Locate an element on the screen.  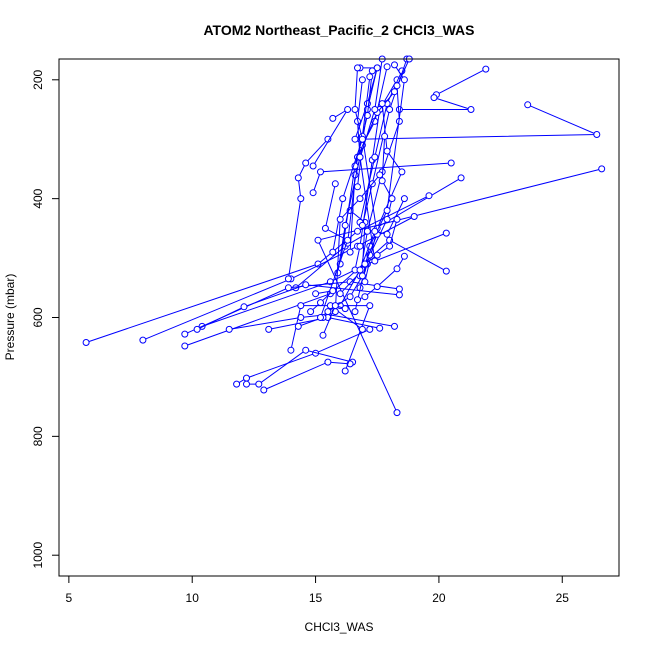
y-axis-label: Pressure (mbar) is located at coordinates (10, 317).